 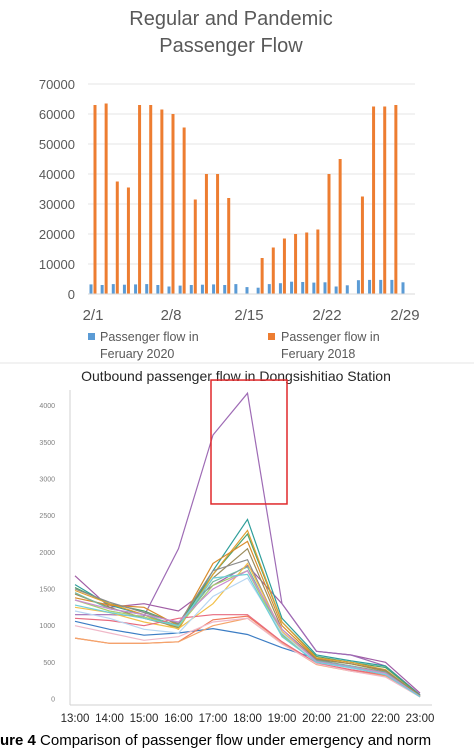 I want to click on bar-chart-x-tick-label: 2/8, so click(x=171, y=315).